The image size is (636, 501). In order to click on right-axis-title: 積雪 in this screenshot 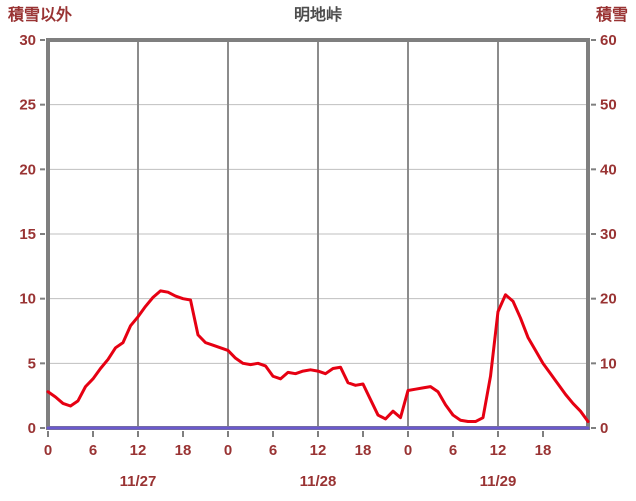, I will do `click(611, 15)`.